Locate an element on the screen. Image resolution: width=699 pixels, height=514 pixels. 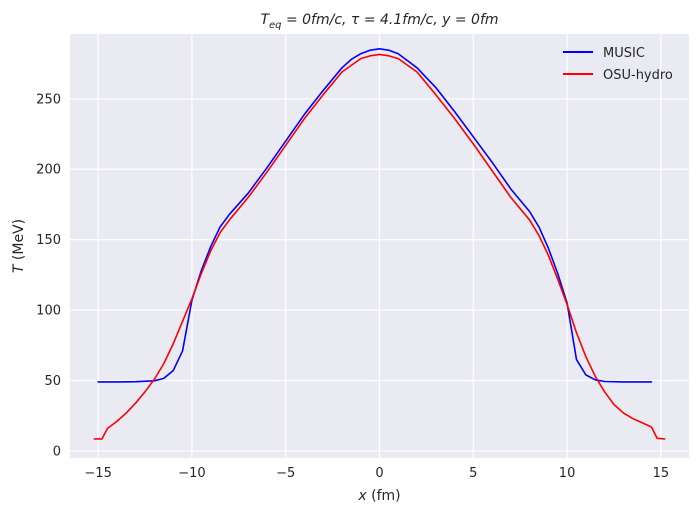
y-axis-unit: (MeV) is located at coordinates (19, 242).